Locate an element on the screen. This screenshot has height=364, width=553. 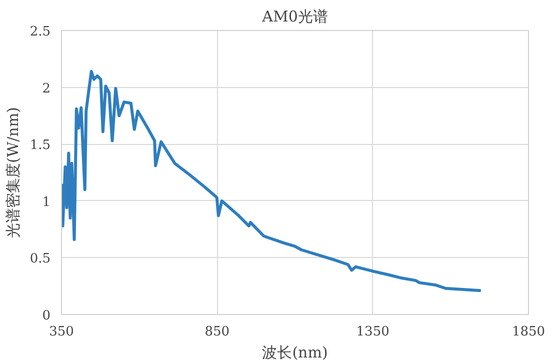
x-tick-label: 350 is located at coordinates (61, 332).